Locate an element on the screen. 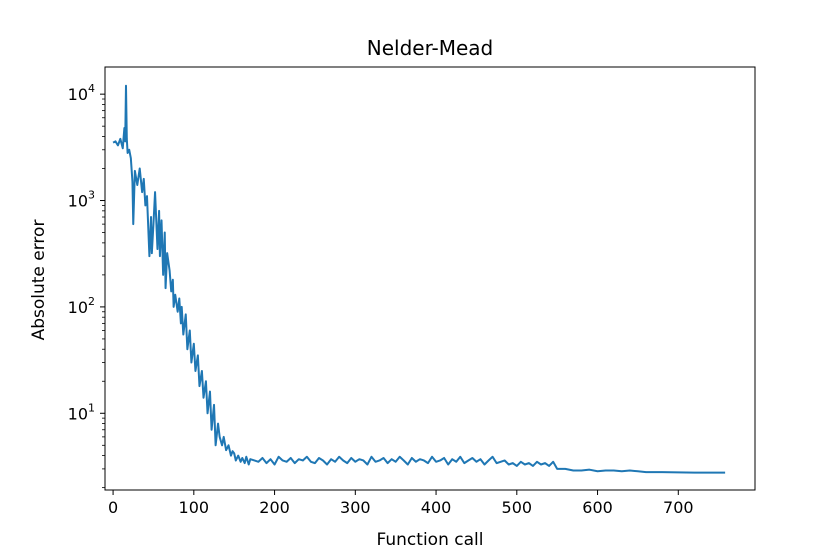 The height and width of the screenshot is (560, 840). y-tick-label: 10⁴ is located at coordinates (81, 93).